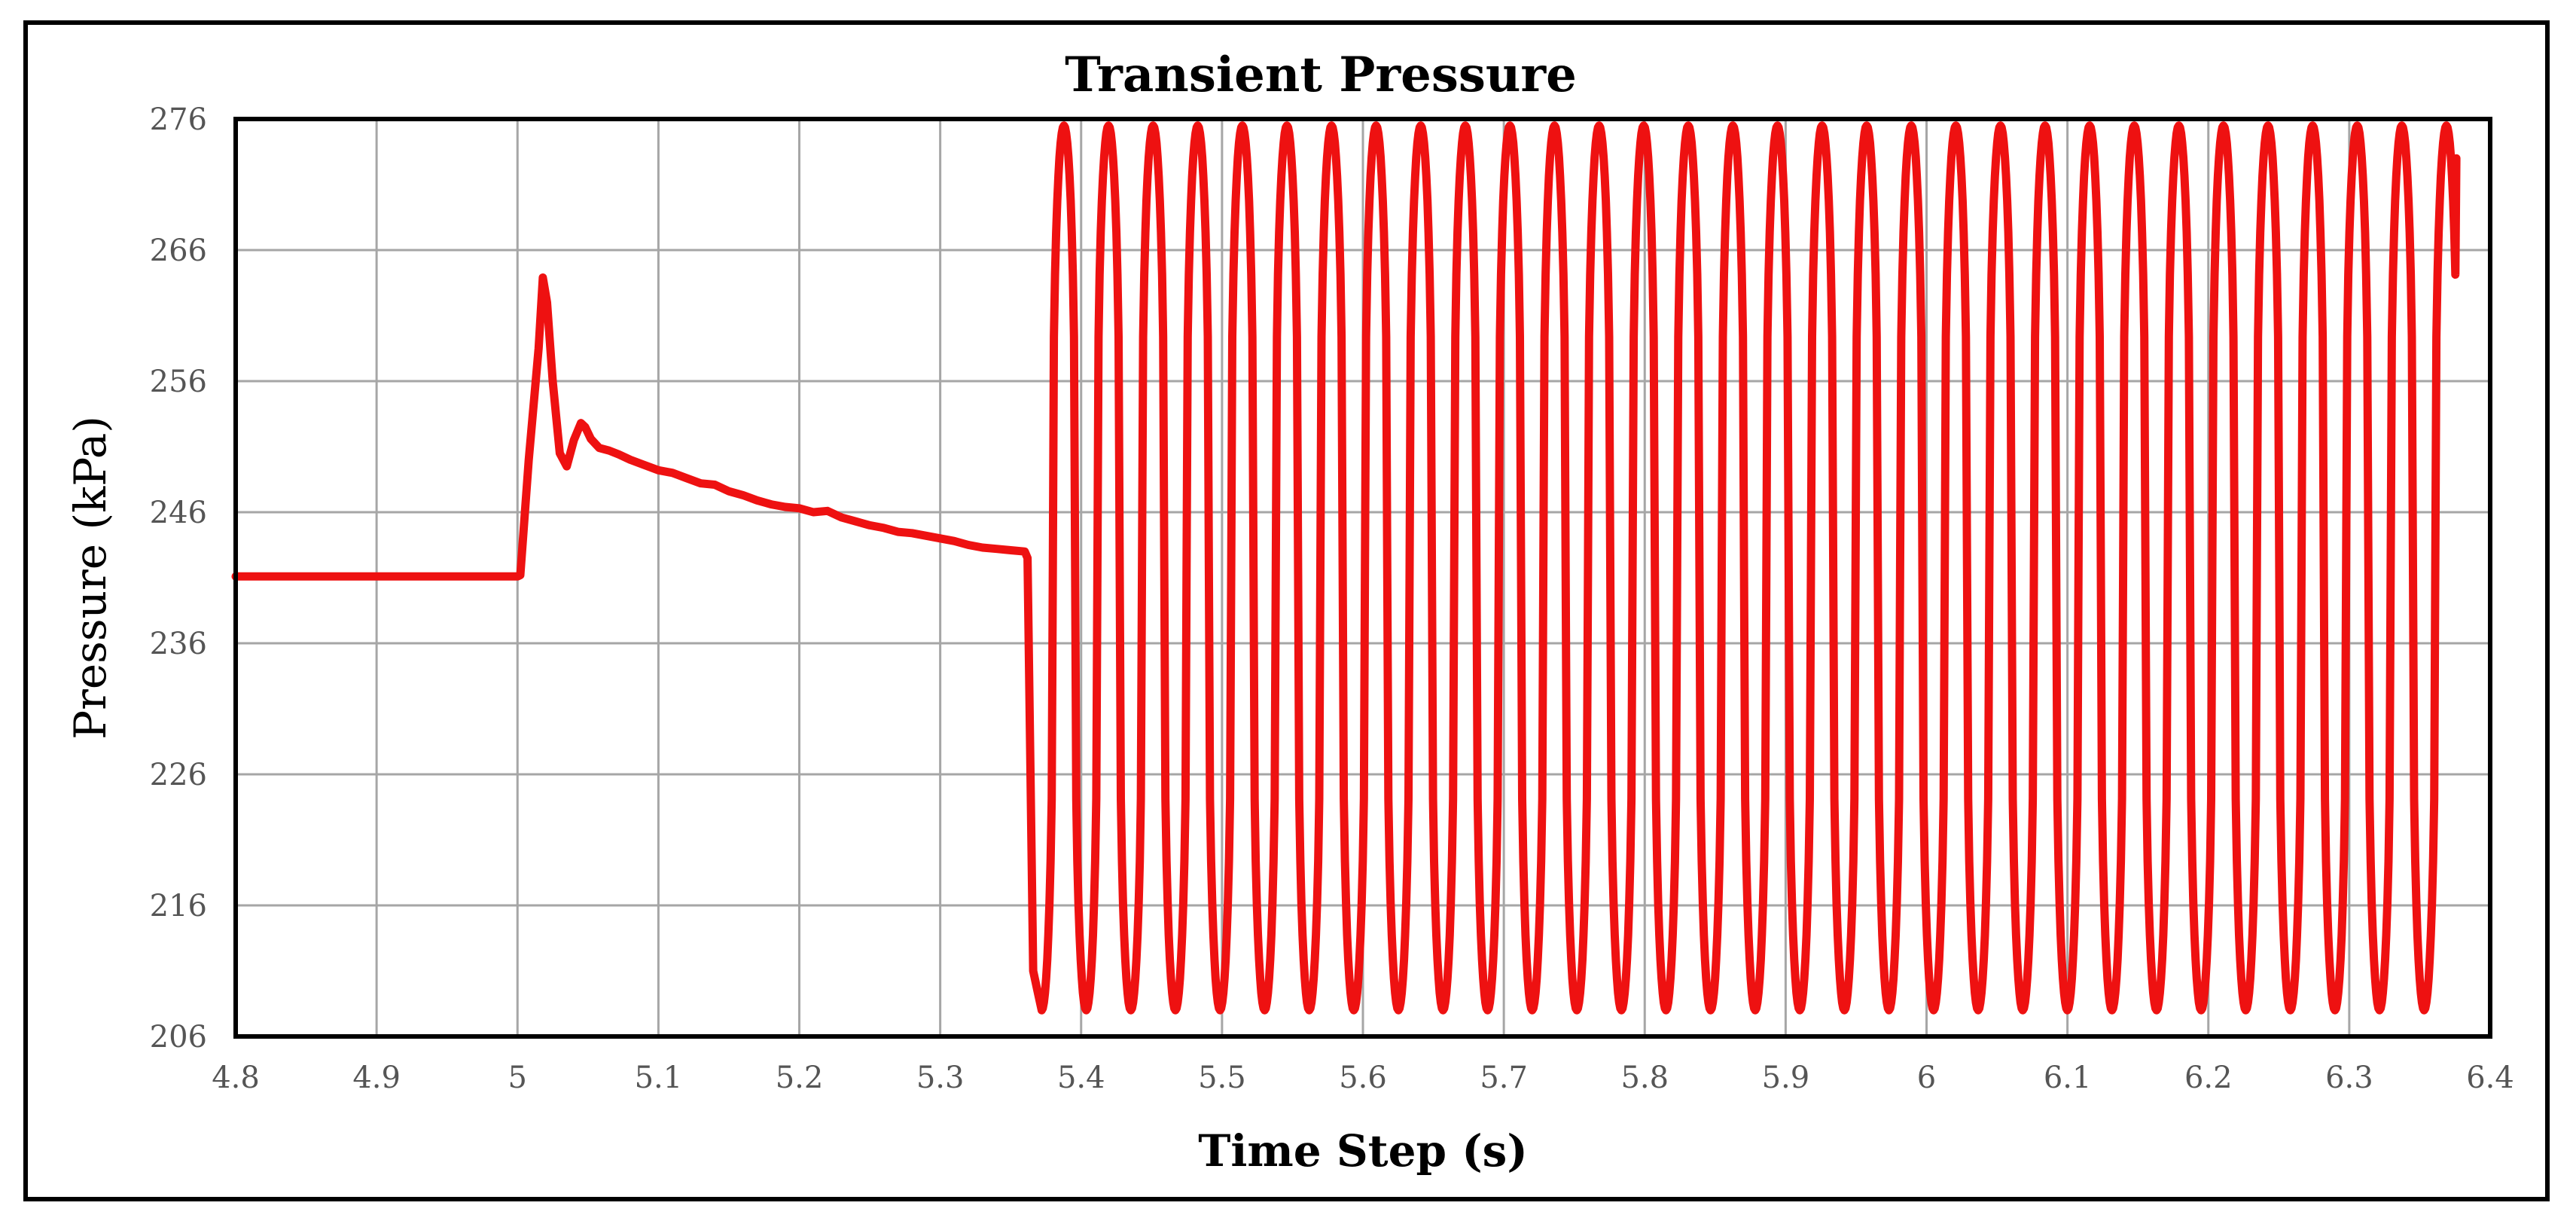 Image resolution: width=2576 pixels, height=1224 pixels. I want to click on x-tick-label: 6.1, so click(2068, 1078).